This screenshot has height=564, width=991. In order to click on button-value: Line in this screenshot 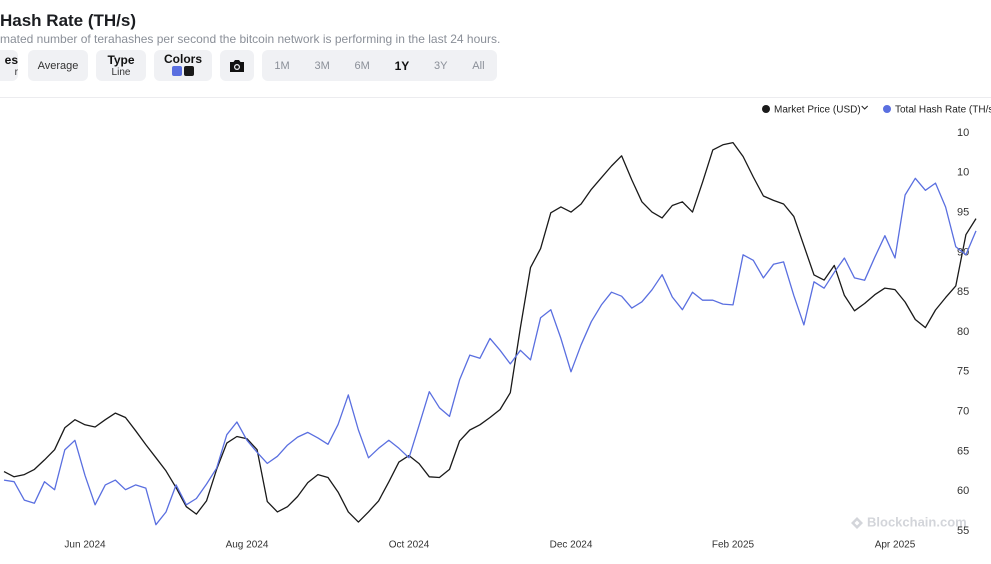, I will do `click(121, 72)`.